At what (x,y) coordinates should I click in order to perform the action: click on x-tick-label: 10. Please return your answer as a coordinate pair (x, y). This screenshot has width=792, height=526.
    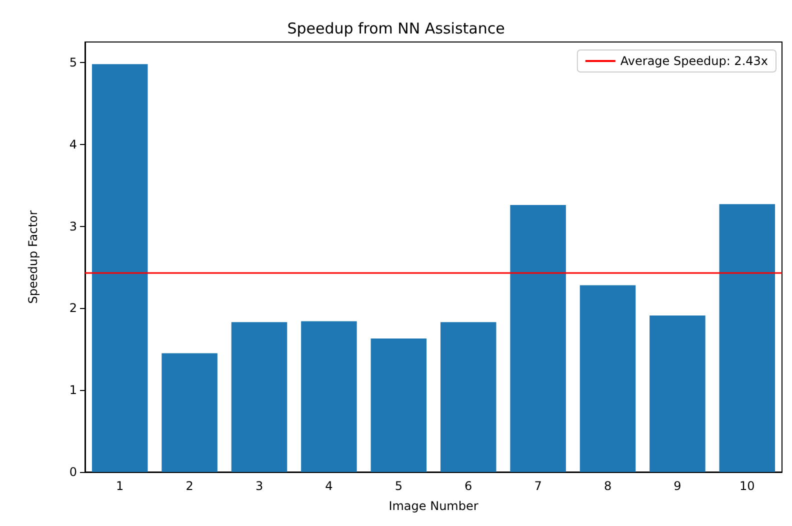
    Looking at the image, I should click on (747, 486).